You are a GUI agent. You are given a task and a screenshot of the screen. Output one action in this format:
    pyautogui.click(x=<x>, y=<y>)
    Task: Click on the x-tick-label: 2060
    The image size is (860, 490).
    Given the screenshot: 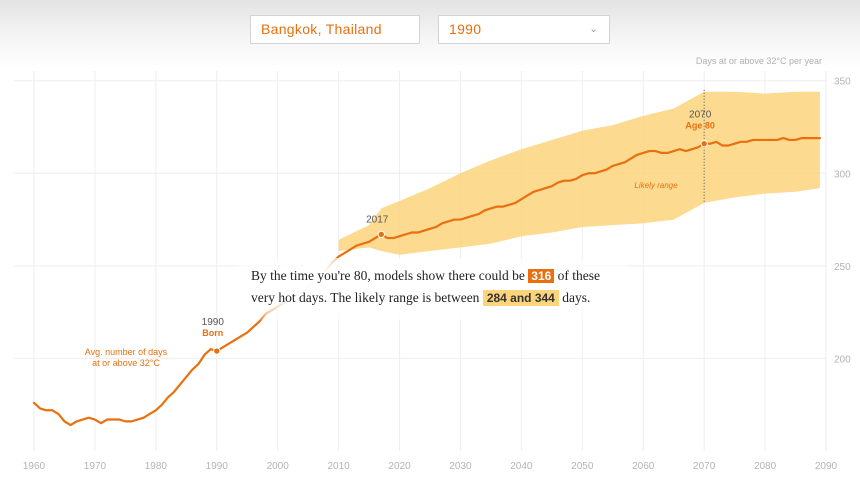 What is the action you would take?
    pyautogui.click(x=643, y=466)
    